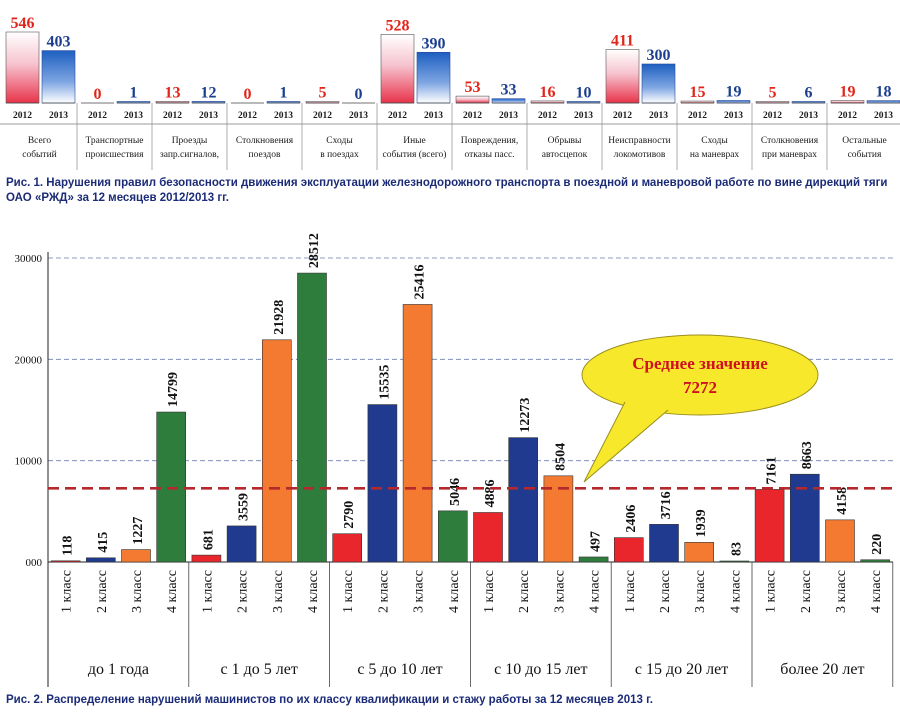 This screenshot has width=900, height=715. Describe the element at coordinates (39, 154) in the screenshot. I see `category-label-line2: событий` at that location.